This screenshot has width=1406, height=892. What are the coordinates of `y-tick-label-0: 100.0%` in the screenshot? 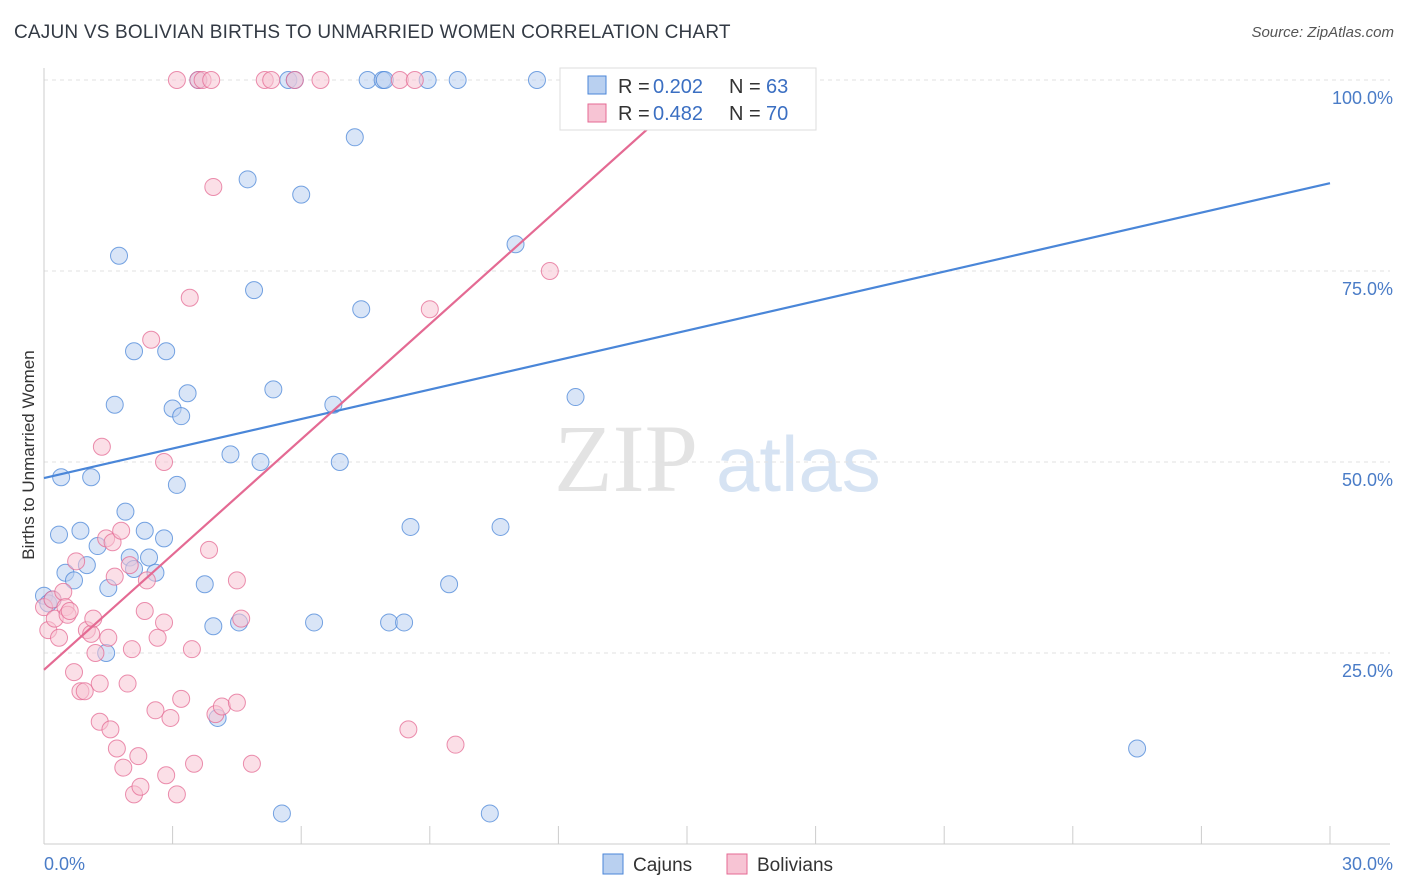 It's located at (1362, 98).